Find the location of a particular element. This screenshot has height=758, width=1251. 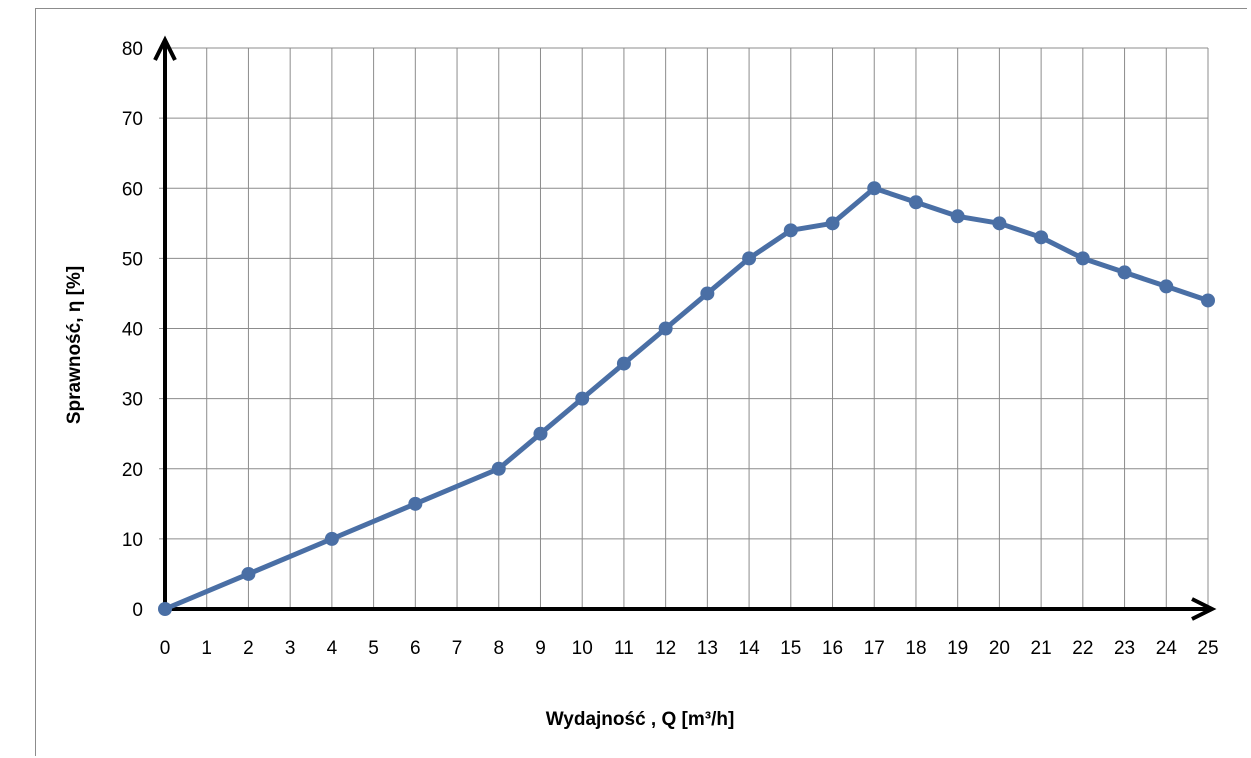

x-tick-label: 16 is located at coordinates (832, 648).